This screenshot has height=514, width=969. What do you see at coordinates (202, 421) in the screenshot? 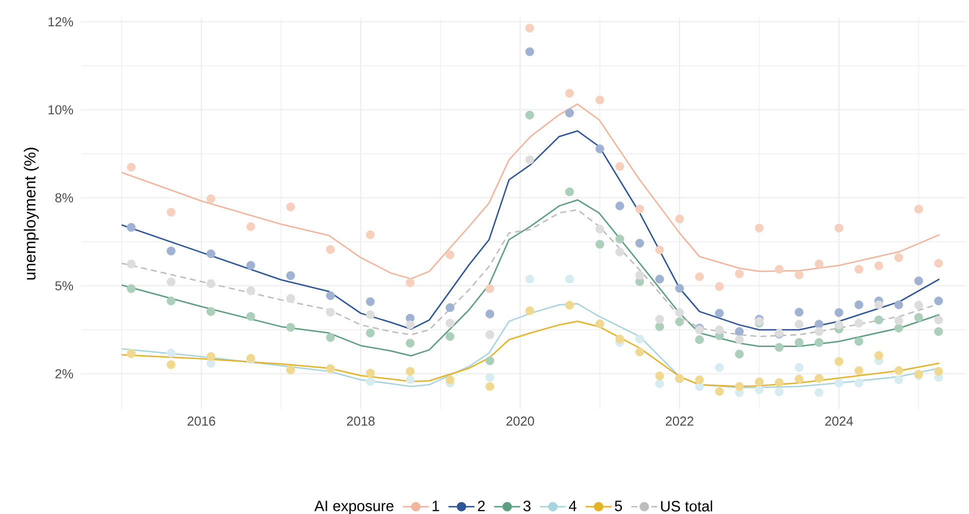
I see `x-tick-label: 2016` at bounding box center [202, 421].